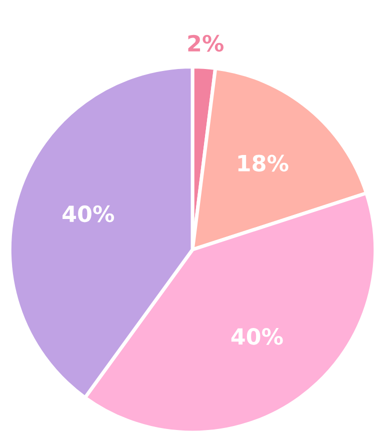  What do you see at coordinates (263, 163) in the screenshot?
I see `data-label: 18%` at bounding box center [263, 163].